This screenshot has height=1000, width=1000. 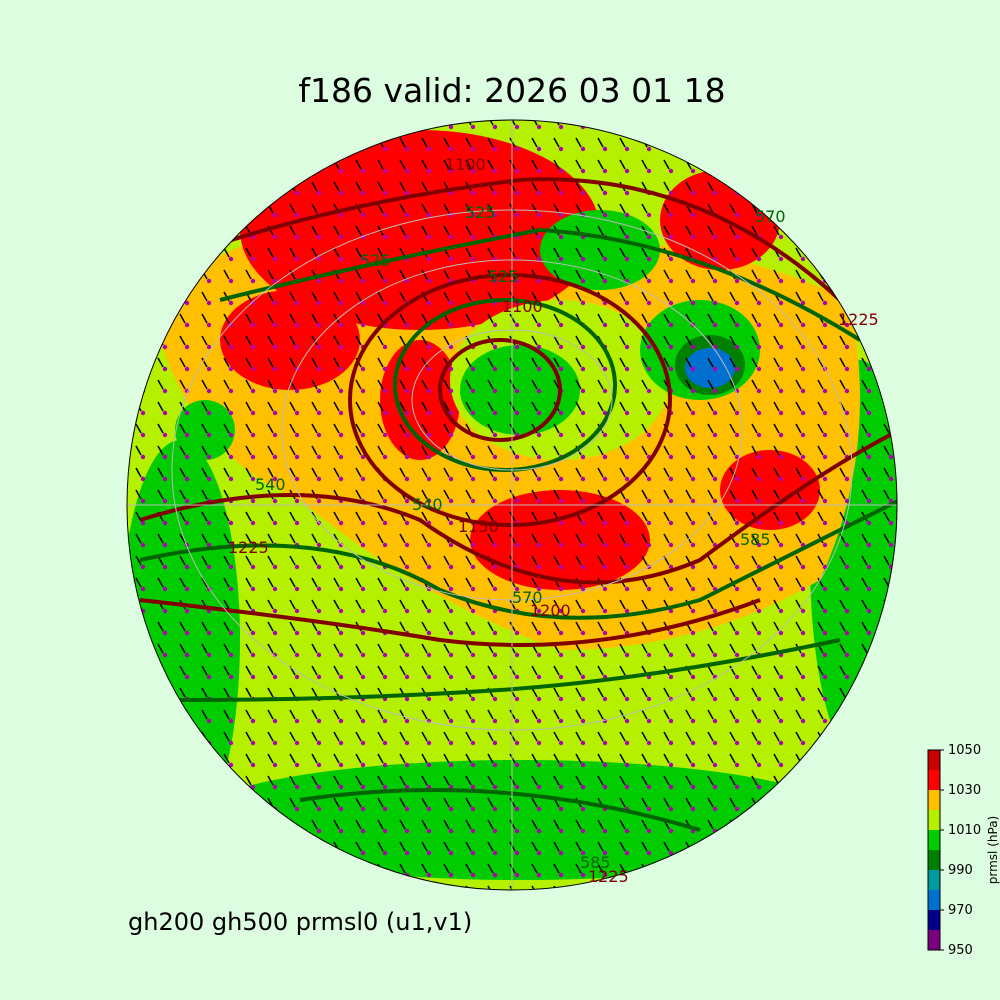 What do you see at coordinates (993, 850) in the screenshot?
I see `colorbar-label: prmsl (hPa)` at bounding box center [993, 850].